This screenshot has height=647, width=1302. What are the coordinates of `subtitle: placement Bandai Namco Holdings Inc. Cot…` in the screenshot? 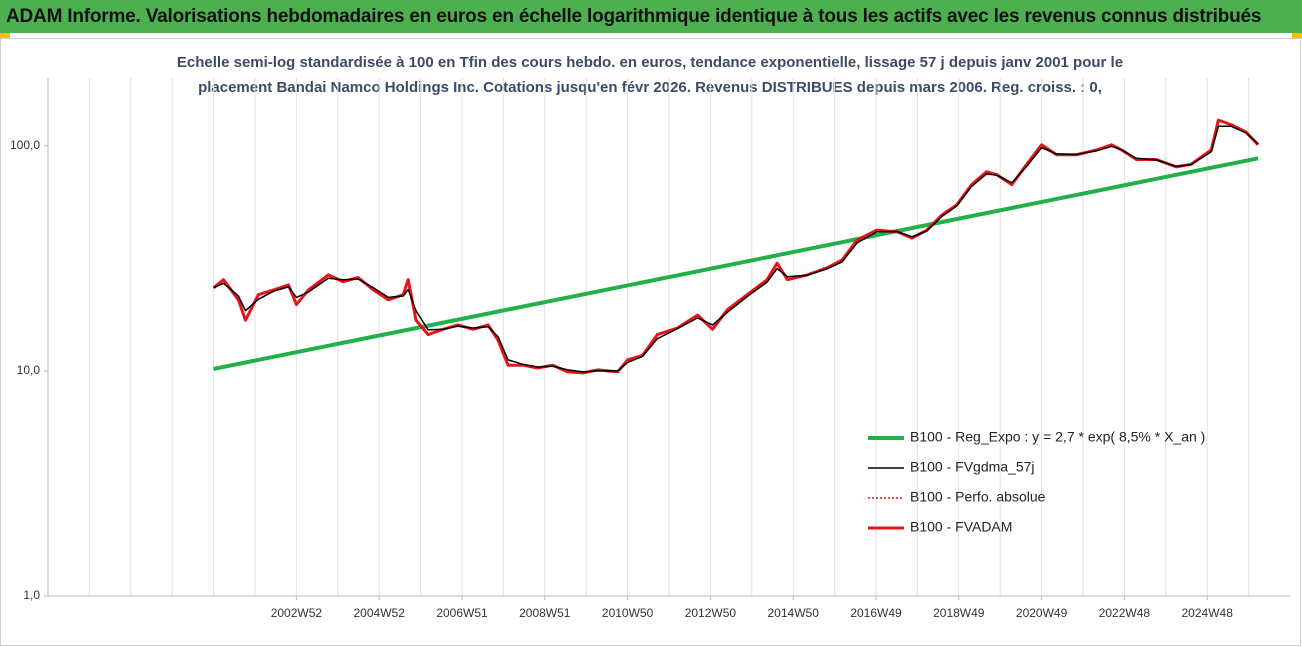 It's located at (650, 87).